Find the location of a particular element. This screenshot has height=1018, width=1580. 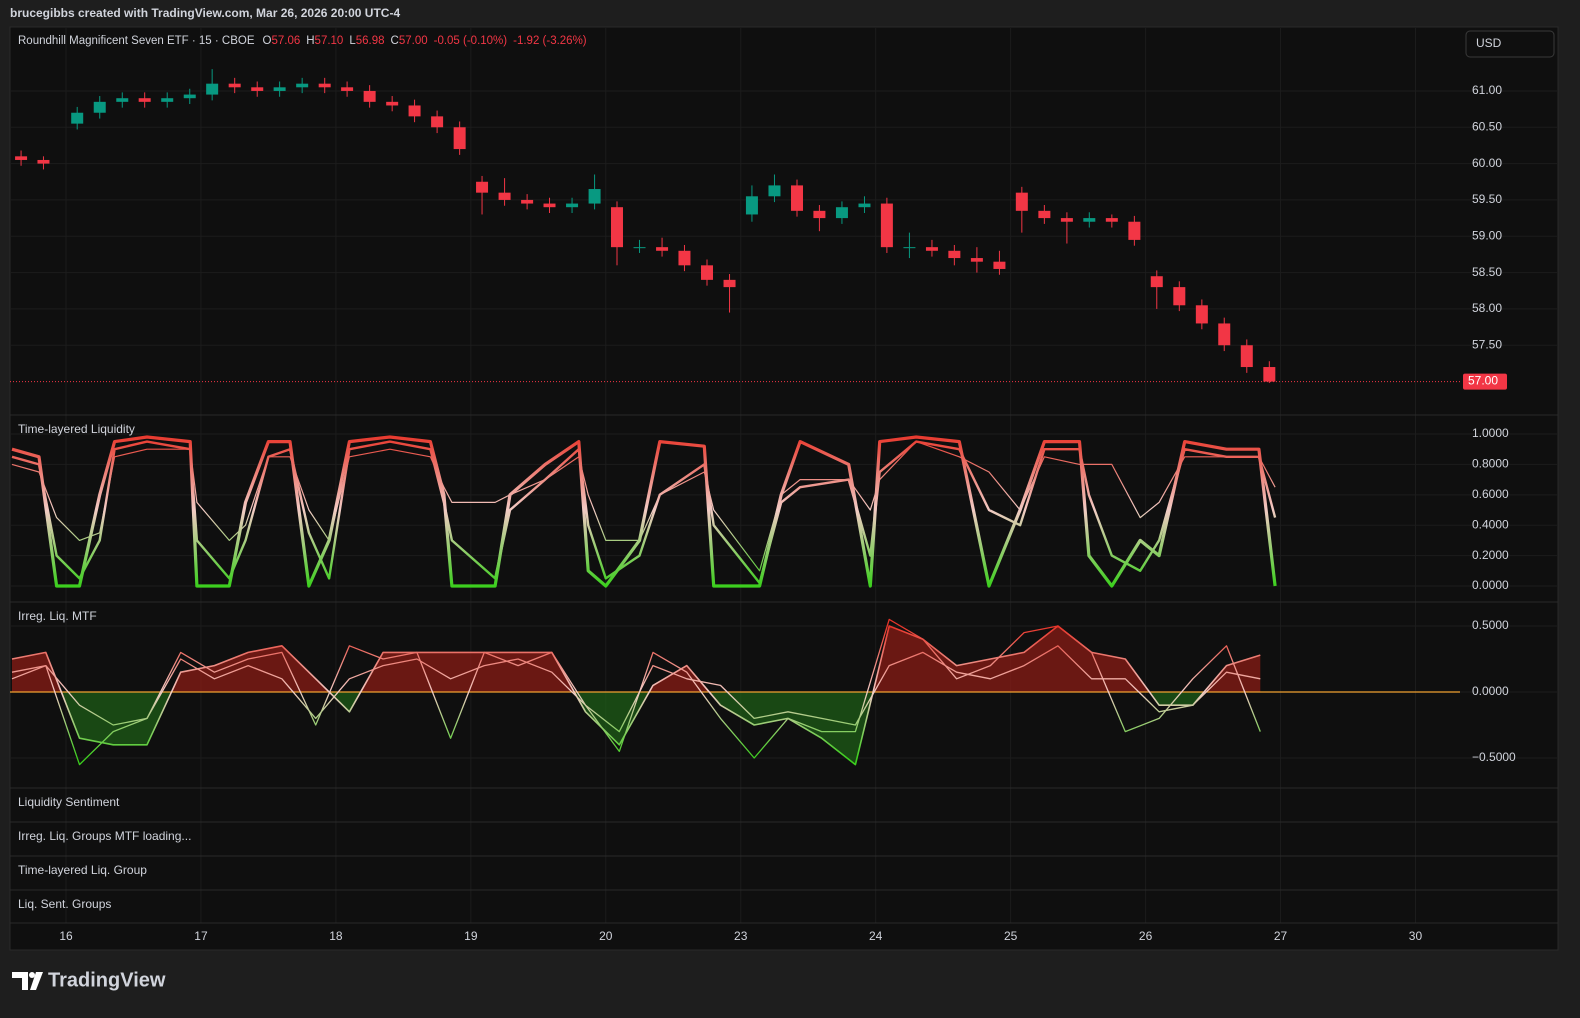

pane-title: Time-layered Liq. Group is located at coordinates (82, 870).